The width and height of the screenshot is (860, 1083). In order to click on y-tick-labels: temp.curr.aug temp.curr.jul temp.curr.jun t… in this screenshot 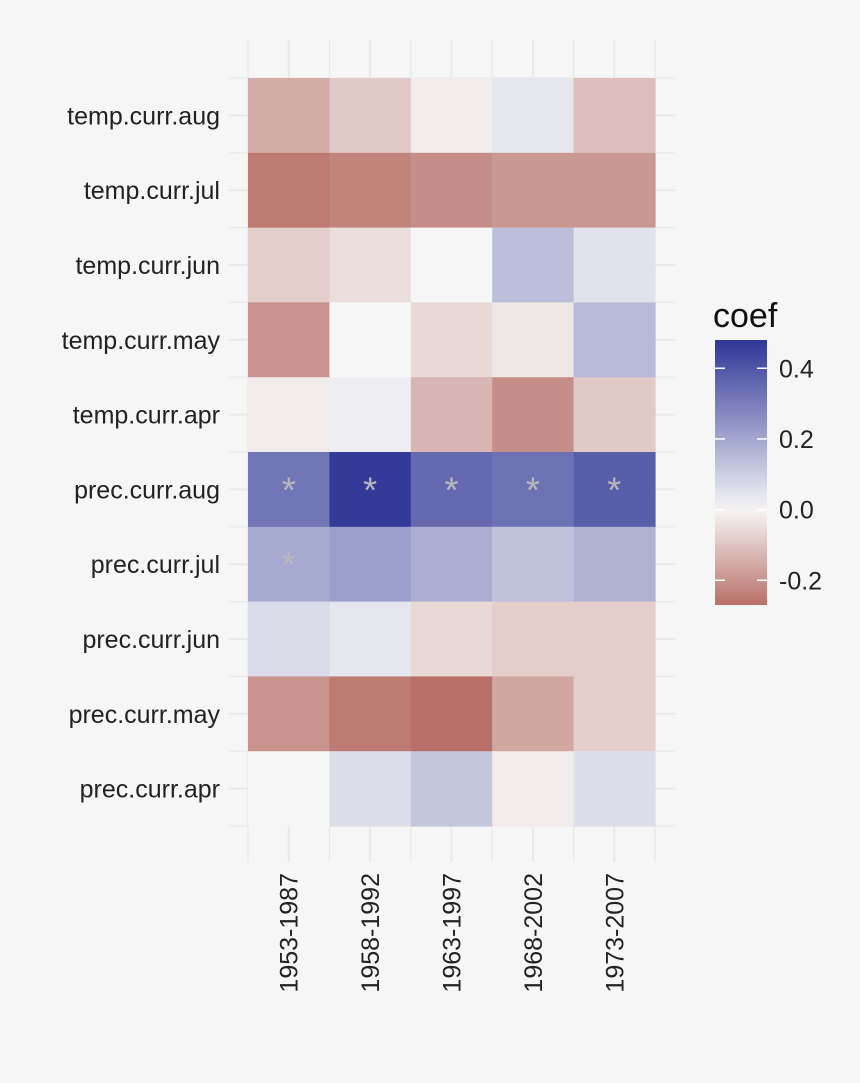, I will do `click(141, 452)`.